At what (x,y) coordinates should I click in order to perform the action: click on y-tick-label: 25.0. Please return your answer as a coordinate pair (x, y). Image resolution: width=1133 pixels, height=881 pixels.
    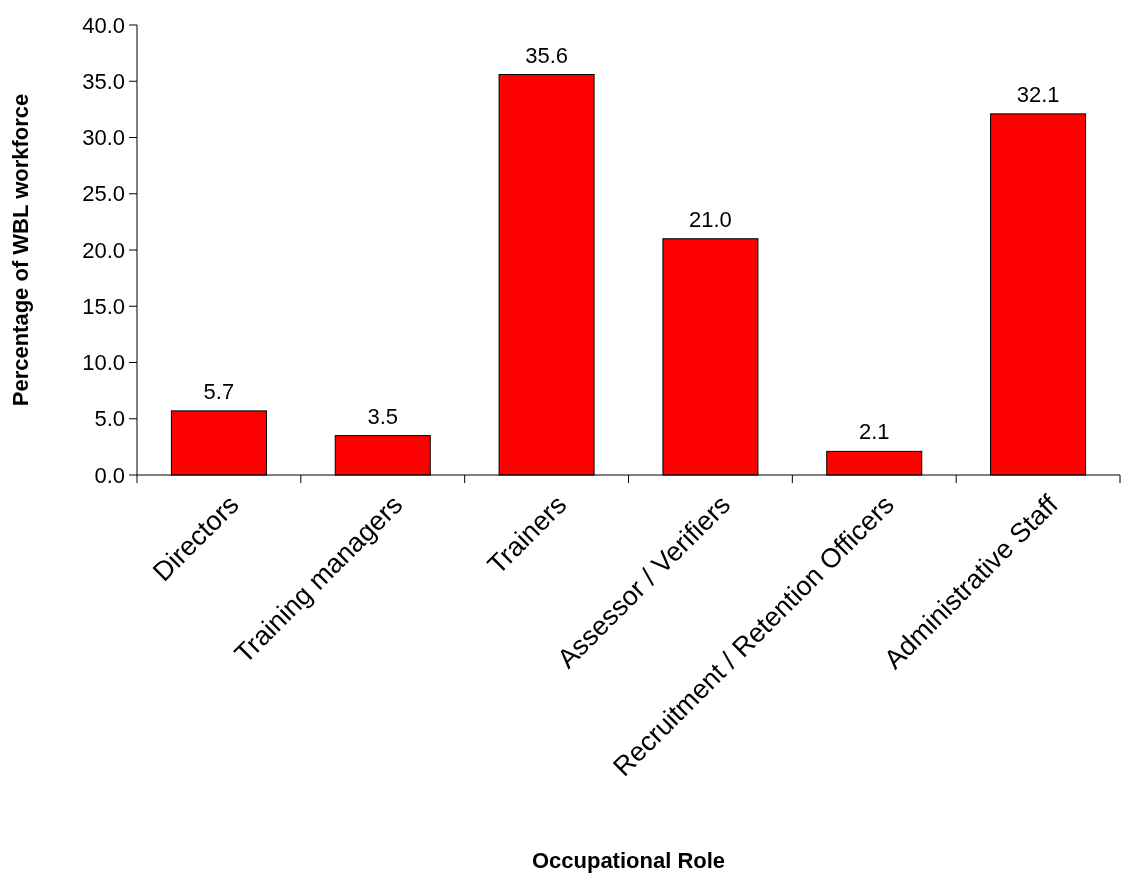
    Looking at the image, I should click on (103, 194).